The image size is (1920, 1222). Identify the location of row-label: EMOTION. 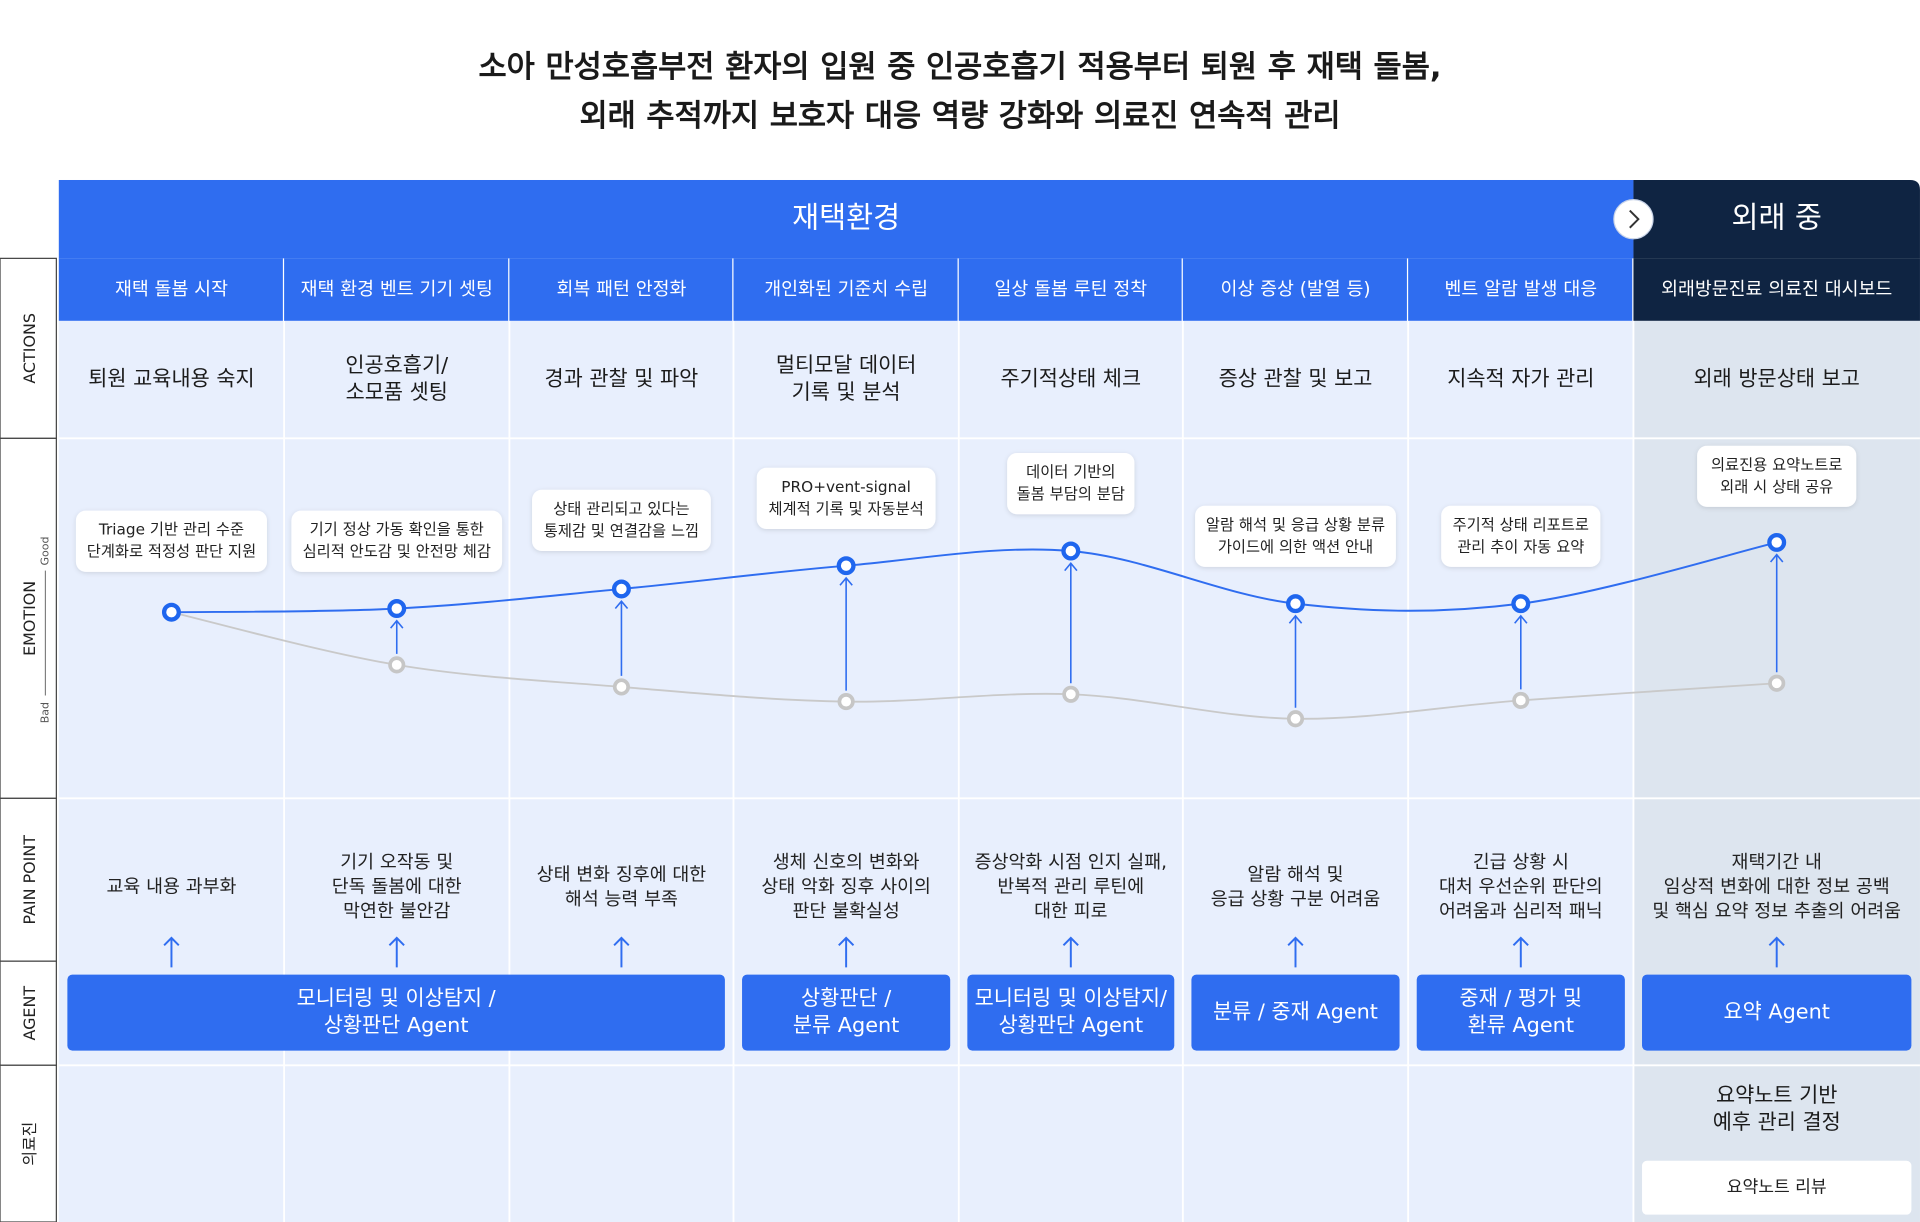
(29, 618).